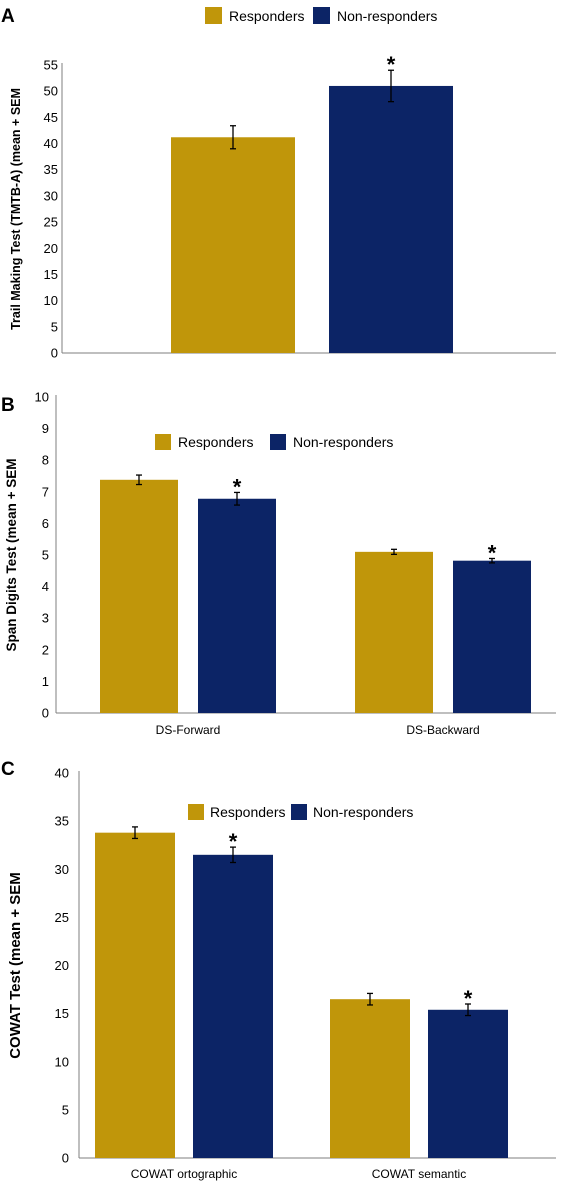 This screenshot has width=566, height=1184. Describe the element at coordinates (419, 1174) in the screenshot. I see `x-category-label: COWAT semantic` at that location.